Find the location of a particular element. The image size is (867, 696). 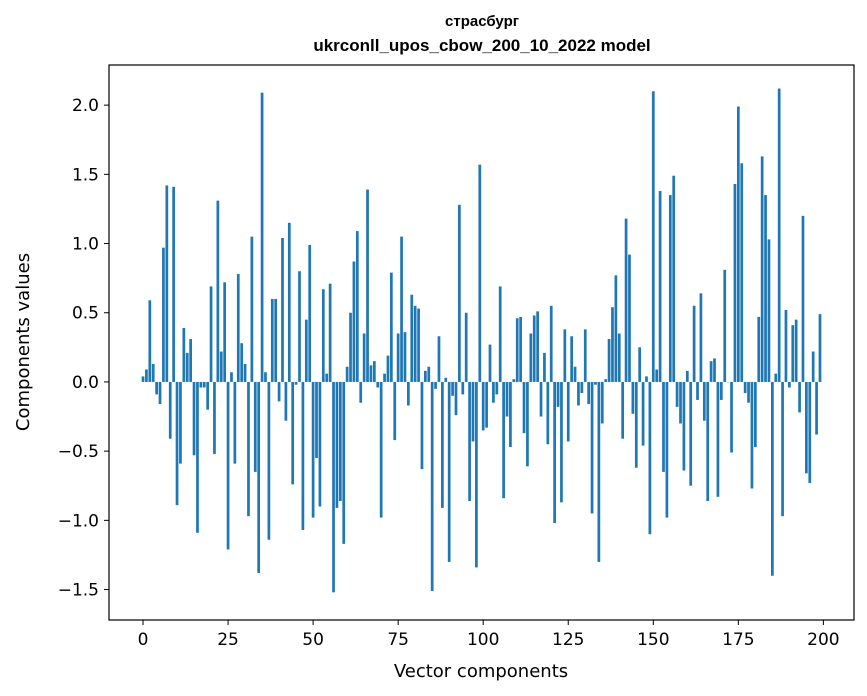

chart-subtitle: ukrconll_upos_cbow_200_10_2022 model is located at coordinates (481, 45).